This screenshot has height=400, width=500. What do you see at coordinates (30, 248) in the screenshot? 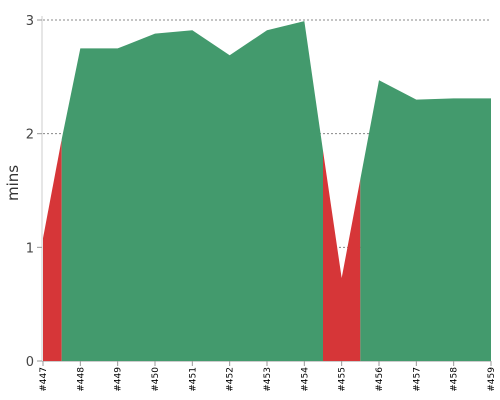
I see `y-tick-label: 1` at bounding box center [30, 248].